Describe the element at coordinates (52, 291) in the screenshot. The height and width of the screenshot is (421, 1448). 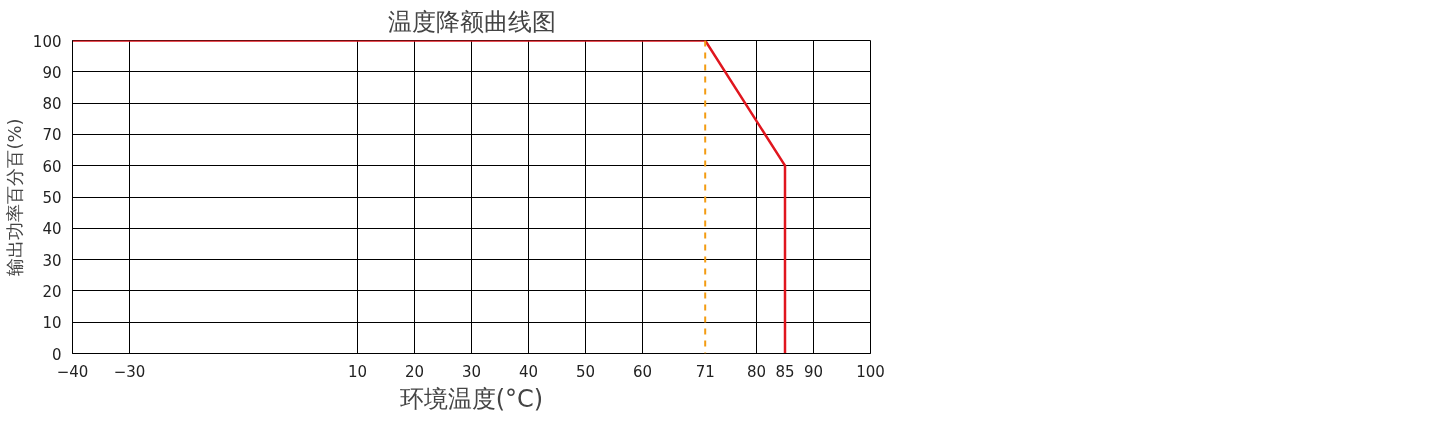
I see `y-tick-label: 20` at that location.